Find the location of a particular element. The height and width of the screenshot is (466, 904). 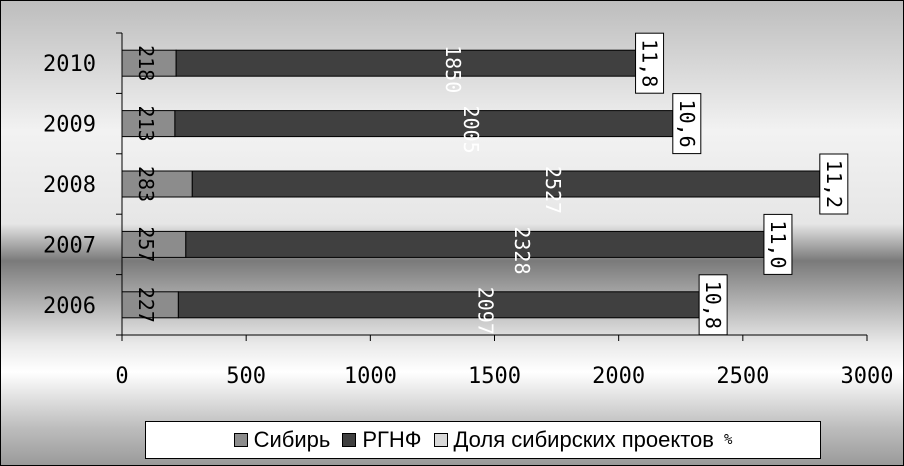

data-label-share: 11,2 is located at coordinates (834, 184).